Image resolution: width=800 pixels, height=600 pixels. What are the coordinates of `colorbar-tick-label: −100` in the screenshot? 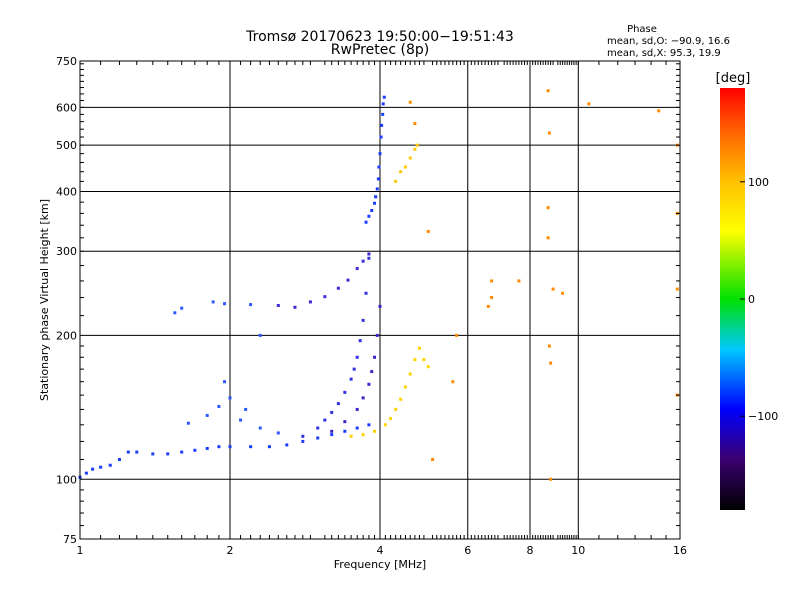 It's located at (763, 416).